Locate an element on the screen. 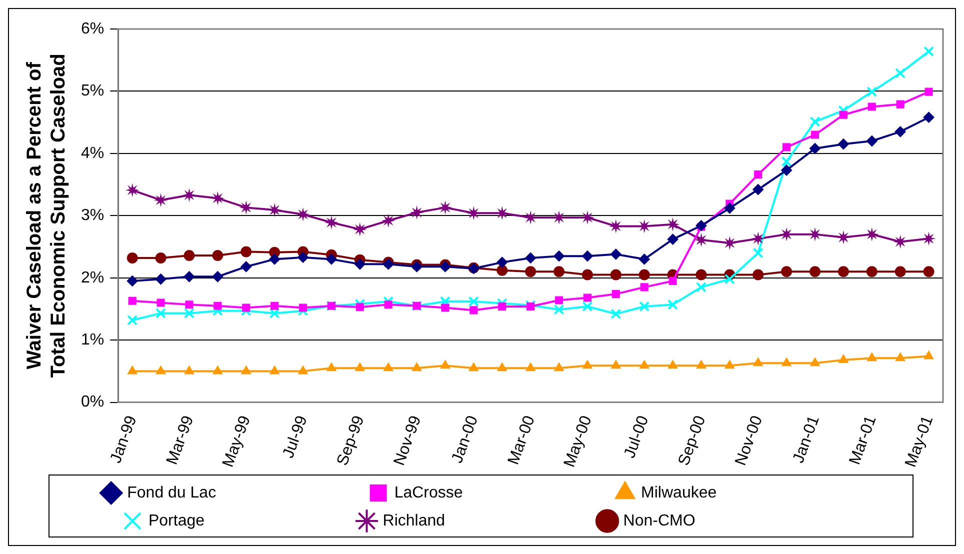  x-tick-label: Mar-00 is located at coordinates (521, 441).